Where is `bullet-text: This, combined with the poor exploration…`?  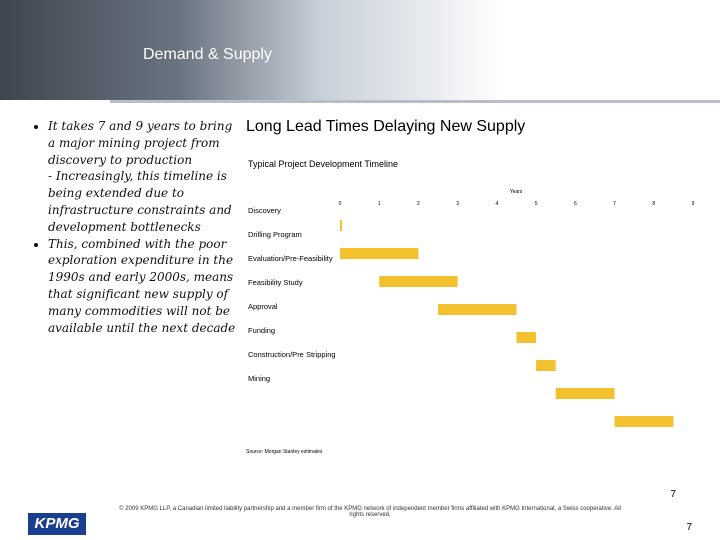
bullet-text: This, combined with the poor exploration… is located at coordinates (142, 285).